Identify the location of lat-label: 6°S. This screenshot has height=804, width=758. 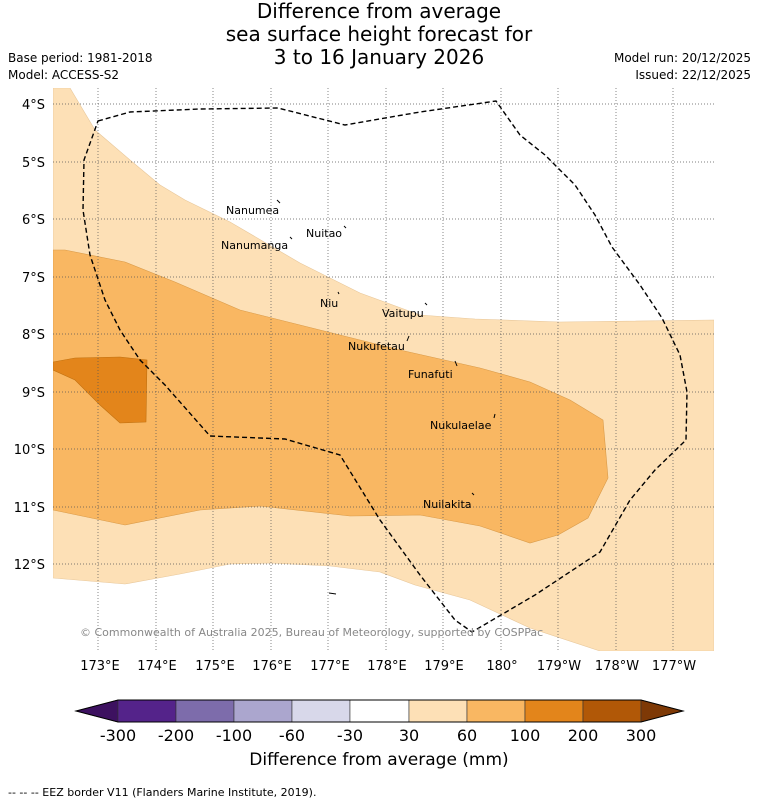
(33, 220).